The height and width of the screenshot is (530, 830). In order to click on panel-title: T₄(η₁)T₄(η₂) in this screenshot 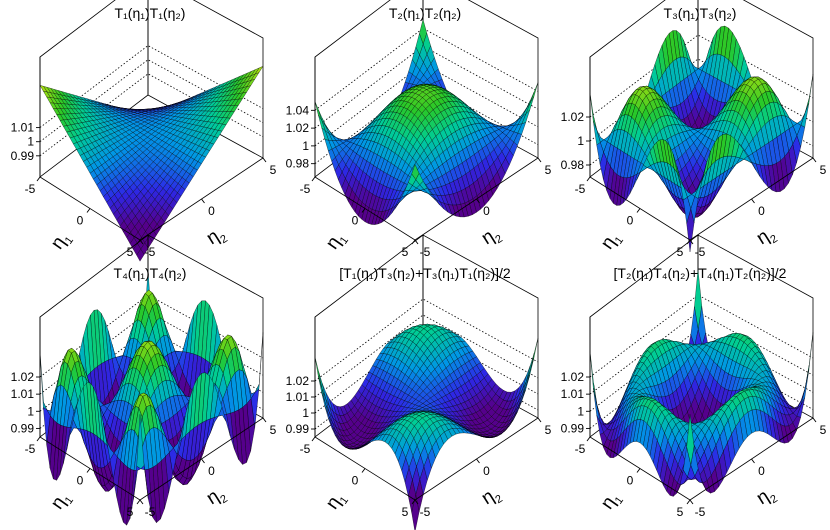, I will do `click(150, 273)`.